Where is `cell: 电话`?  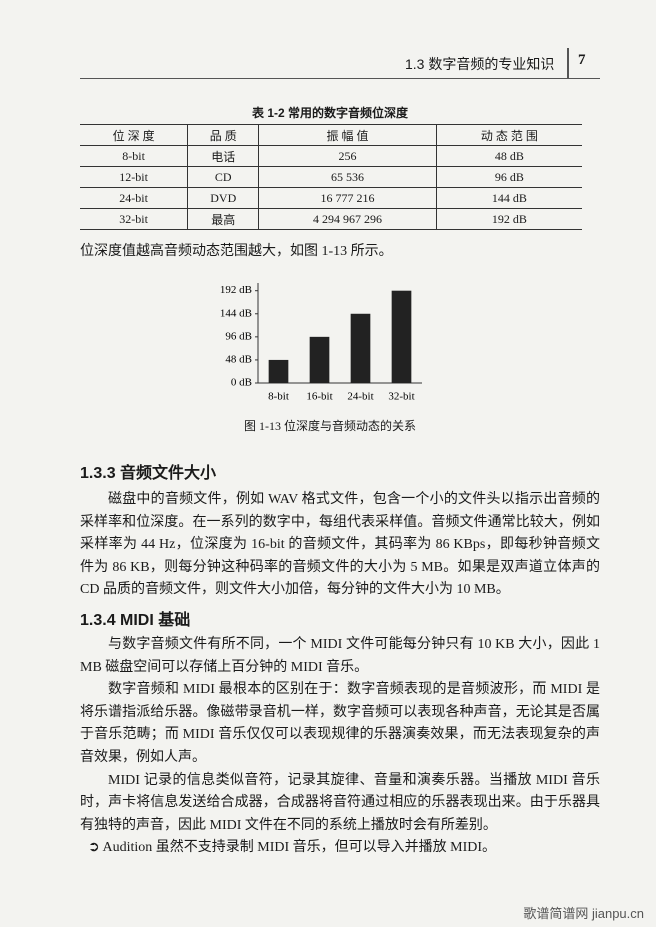 cell: 电话 is located at coordinates (223, 156).